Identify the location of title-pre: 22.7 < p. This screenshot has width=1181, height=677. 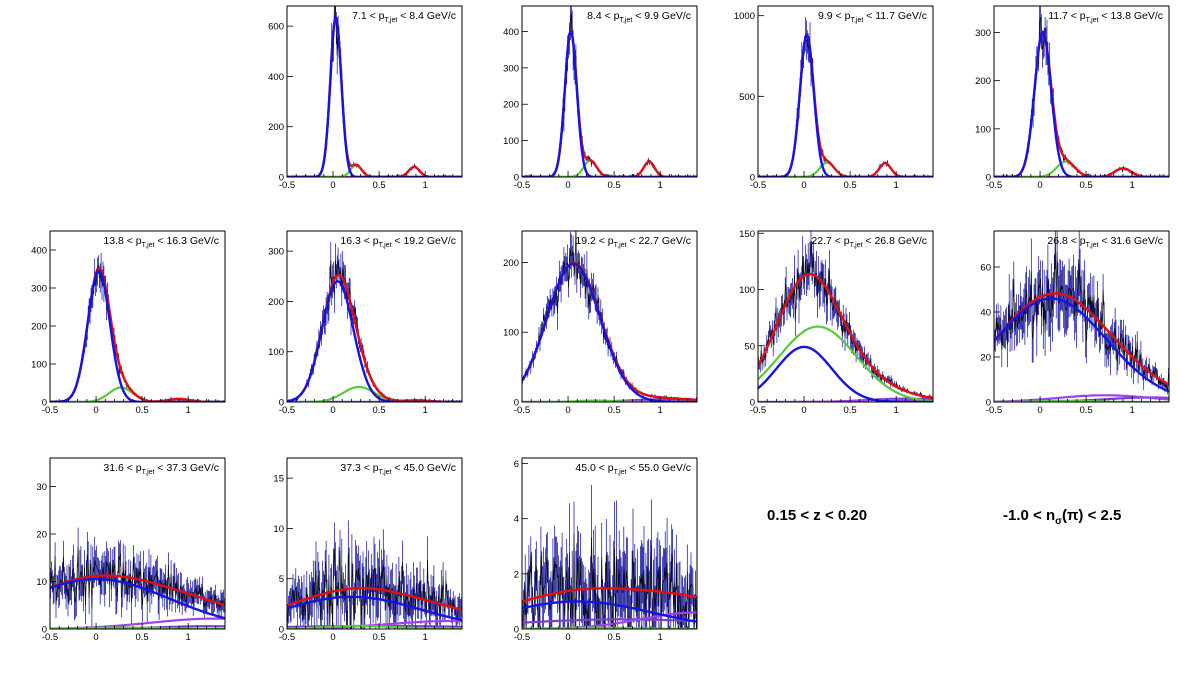
(830, 241).